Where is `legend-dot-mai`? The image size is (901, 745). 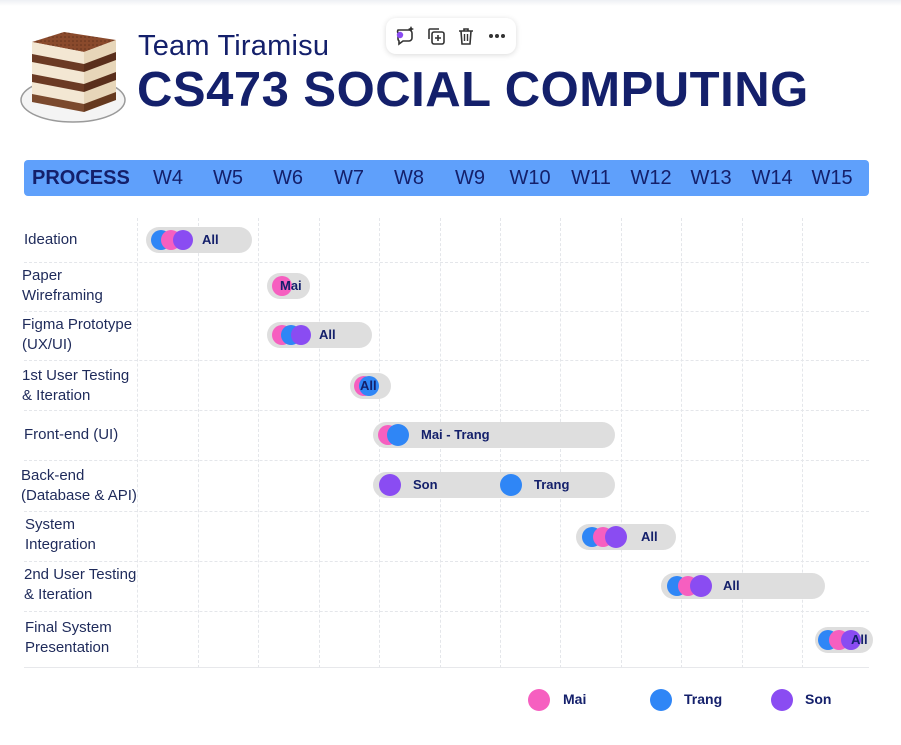 legend-dot-mai is located at coordinates (539, 700).